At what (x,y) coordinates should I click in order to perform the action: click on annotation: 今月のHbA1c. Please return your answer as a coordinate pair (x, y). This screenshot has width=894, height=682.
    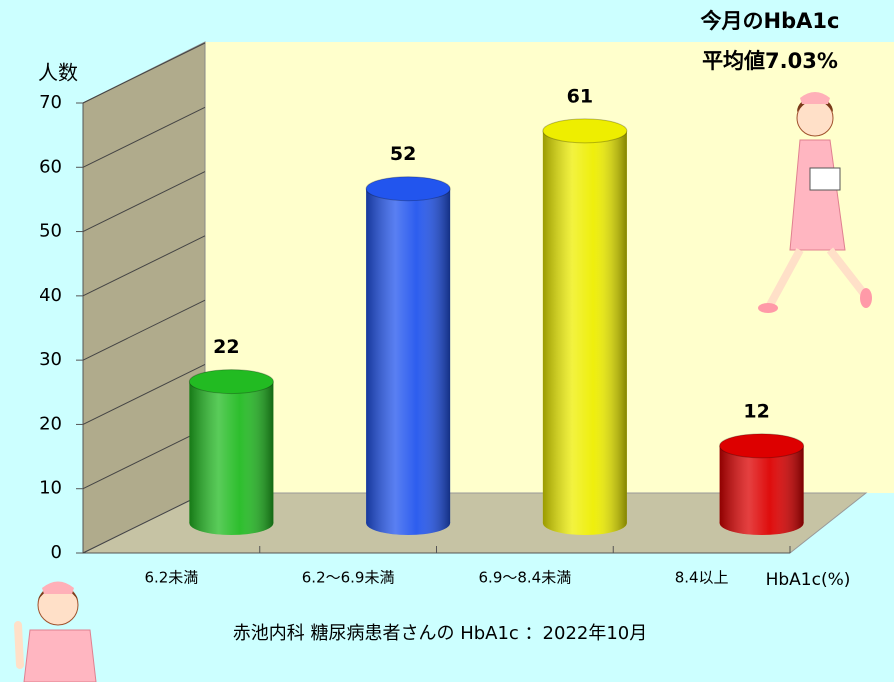
    Looking at the image, I should click on (770, 21).